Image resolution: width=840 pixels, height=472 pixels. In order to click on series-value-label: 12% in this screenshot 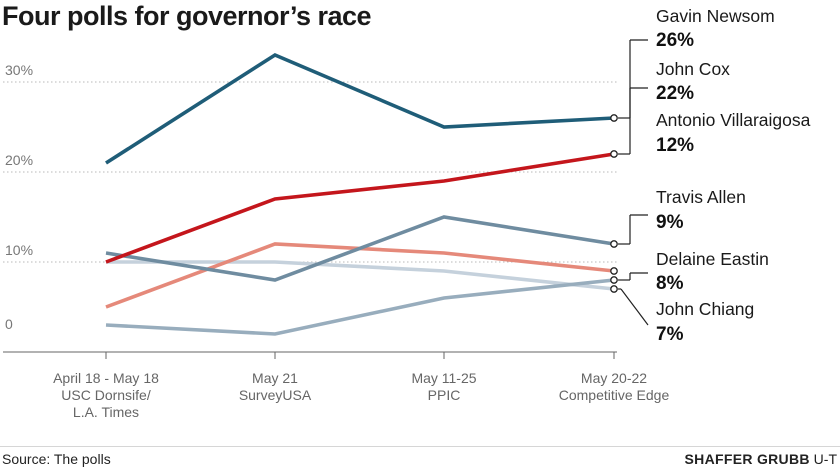, I will do `click(675, 145)`.